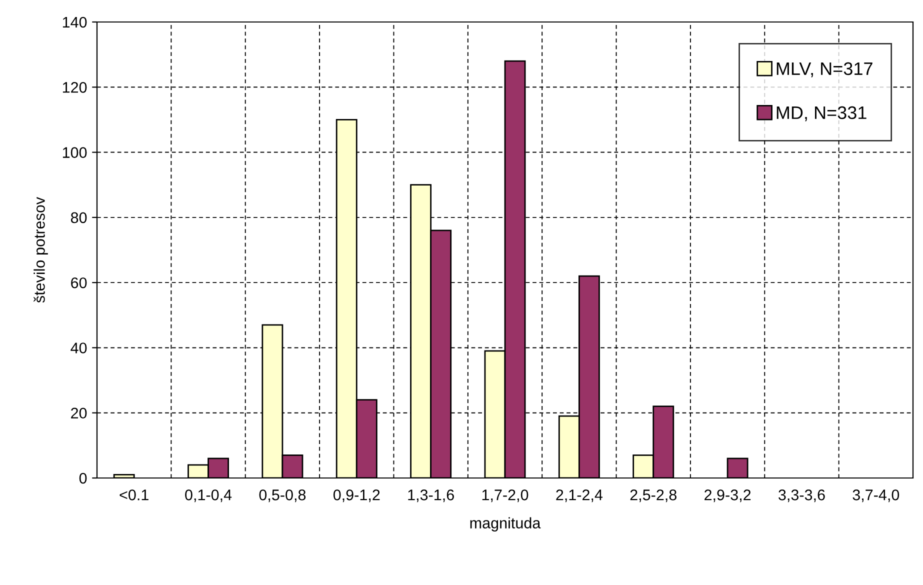  What do you see at coordinates (74, 87) in the screenshot?
I see `y-tick-label: 120` at bounding box center [74, 87].